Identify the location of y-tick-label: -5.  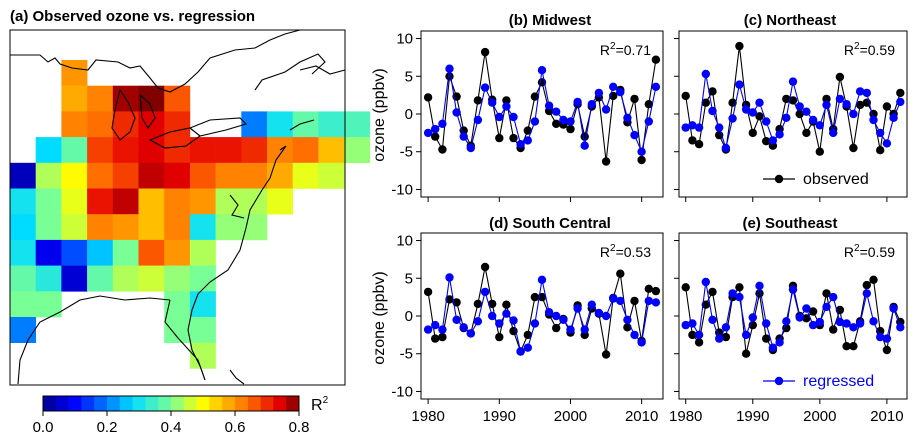
(406, 152).